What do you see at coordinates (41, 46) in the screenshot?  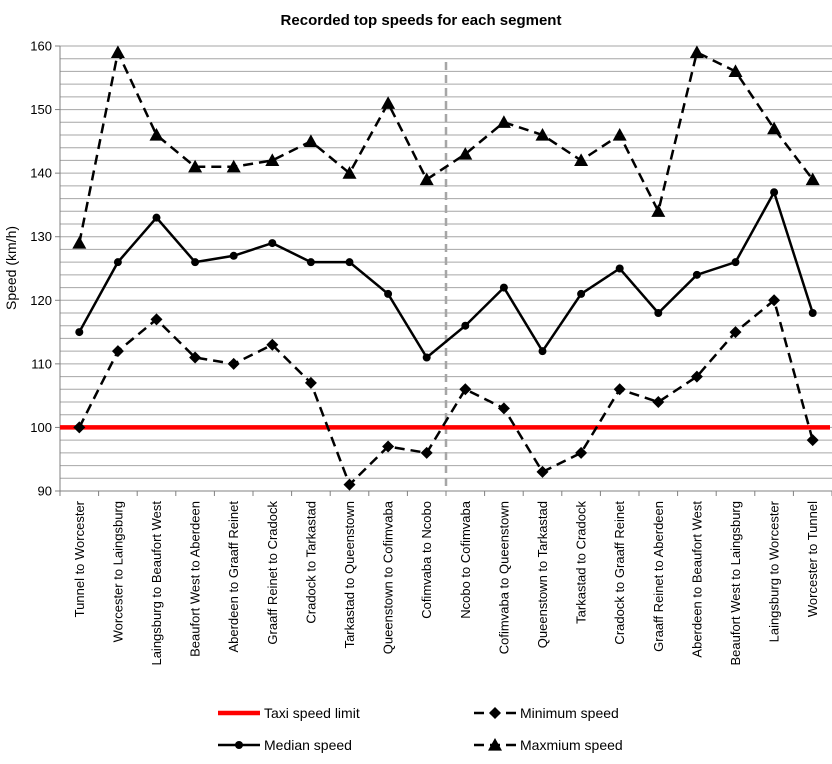 I see `y-tick-label: 160` at bounding box center [41, 46].